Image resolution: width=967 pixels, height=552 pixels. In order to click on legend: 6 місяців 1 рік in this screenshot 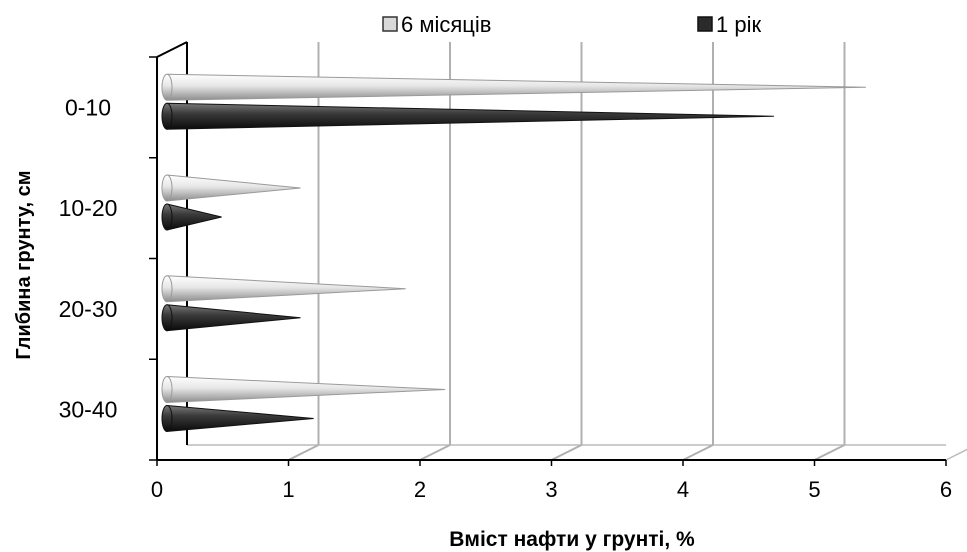, I will do `click(571, 24)`.